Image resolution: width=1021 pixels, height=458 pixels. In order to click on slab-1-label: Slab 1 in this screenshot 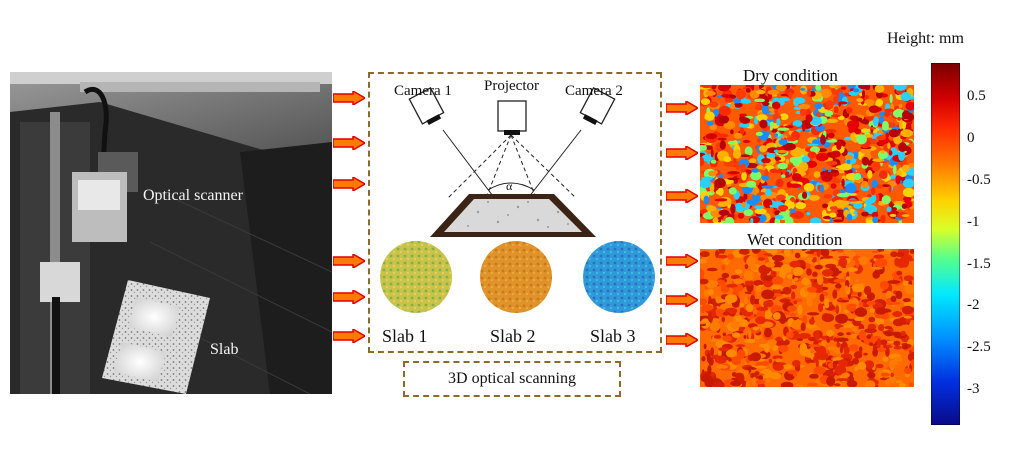, I will do `click(405, 336)`.